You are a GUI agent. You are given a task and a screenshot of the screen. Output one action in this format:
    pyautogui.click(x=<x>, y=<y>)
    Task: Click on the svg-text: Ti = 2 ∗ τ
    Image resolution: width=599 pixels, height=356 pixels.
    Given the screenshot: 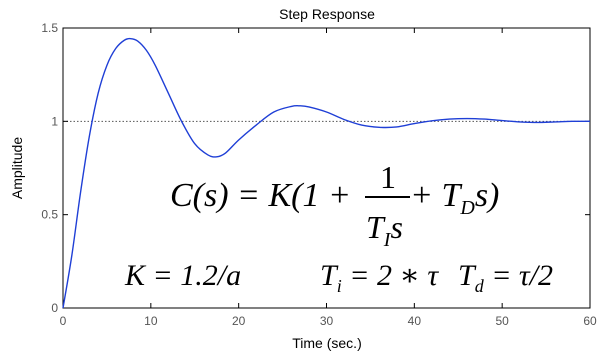 What is the action you would take?
    pyautogui.click(x=379, y=277)
    